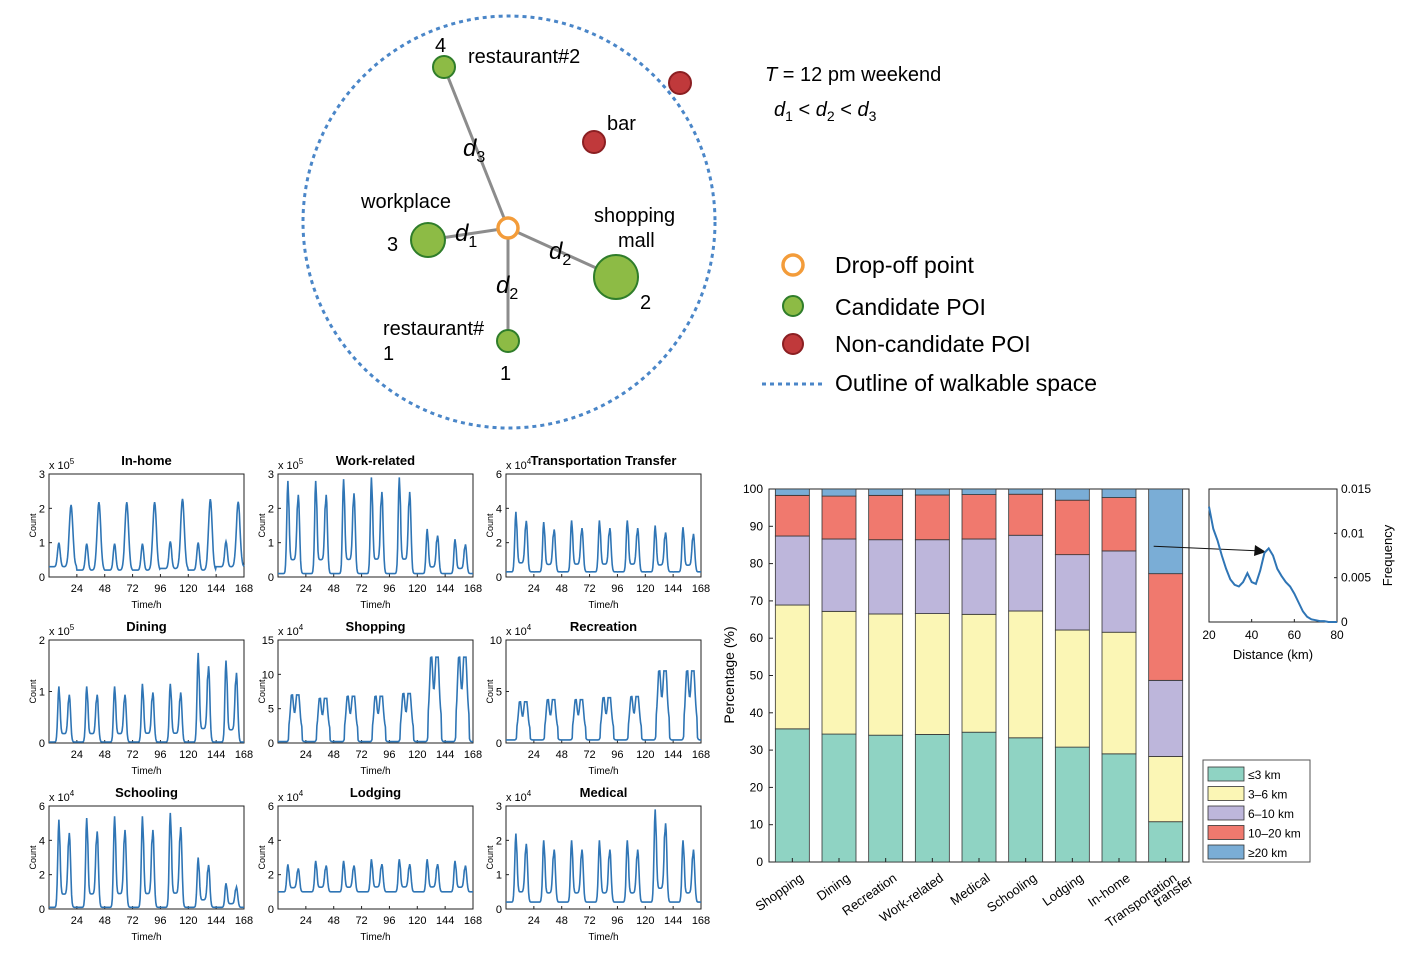 Image resolution: width=1417 pixels, height=961 pixels. I want to click on y-tick-label: 2, so click(271, 876).